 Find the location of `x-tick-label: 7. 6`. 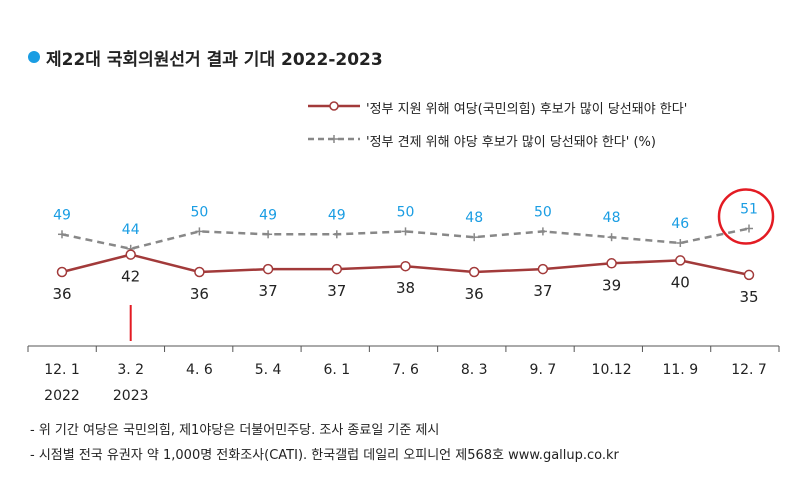

x-tick-label: 7. 6 is located at coordinates (405, 370).